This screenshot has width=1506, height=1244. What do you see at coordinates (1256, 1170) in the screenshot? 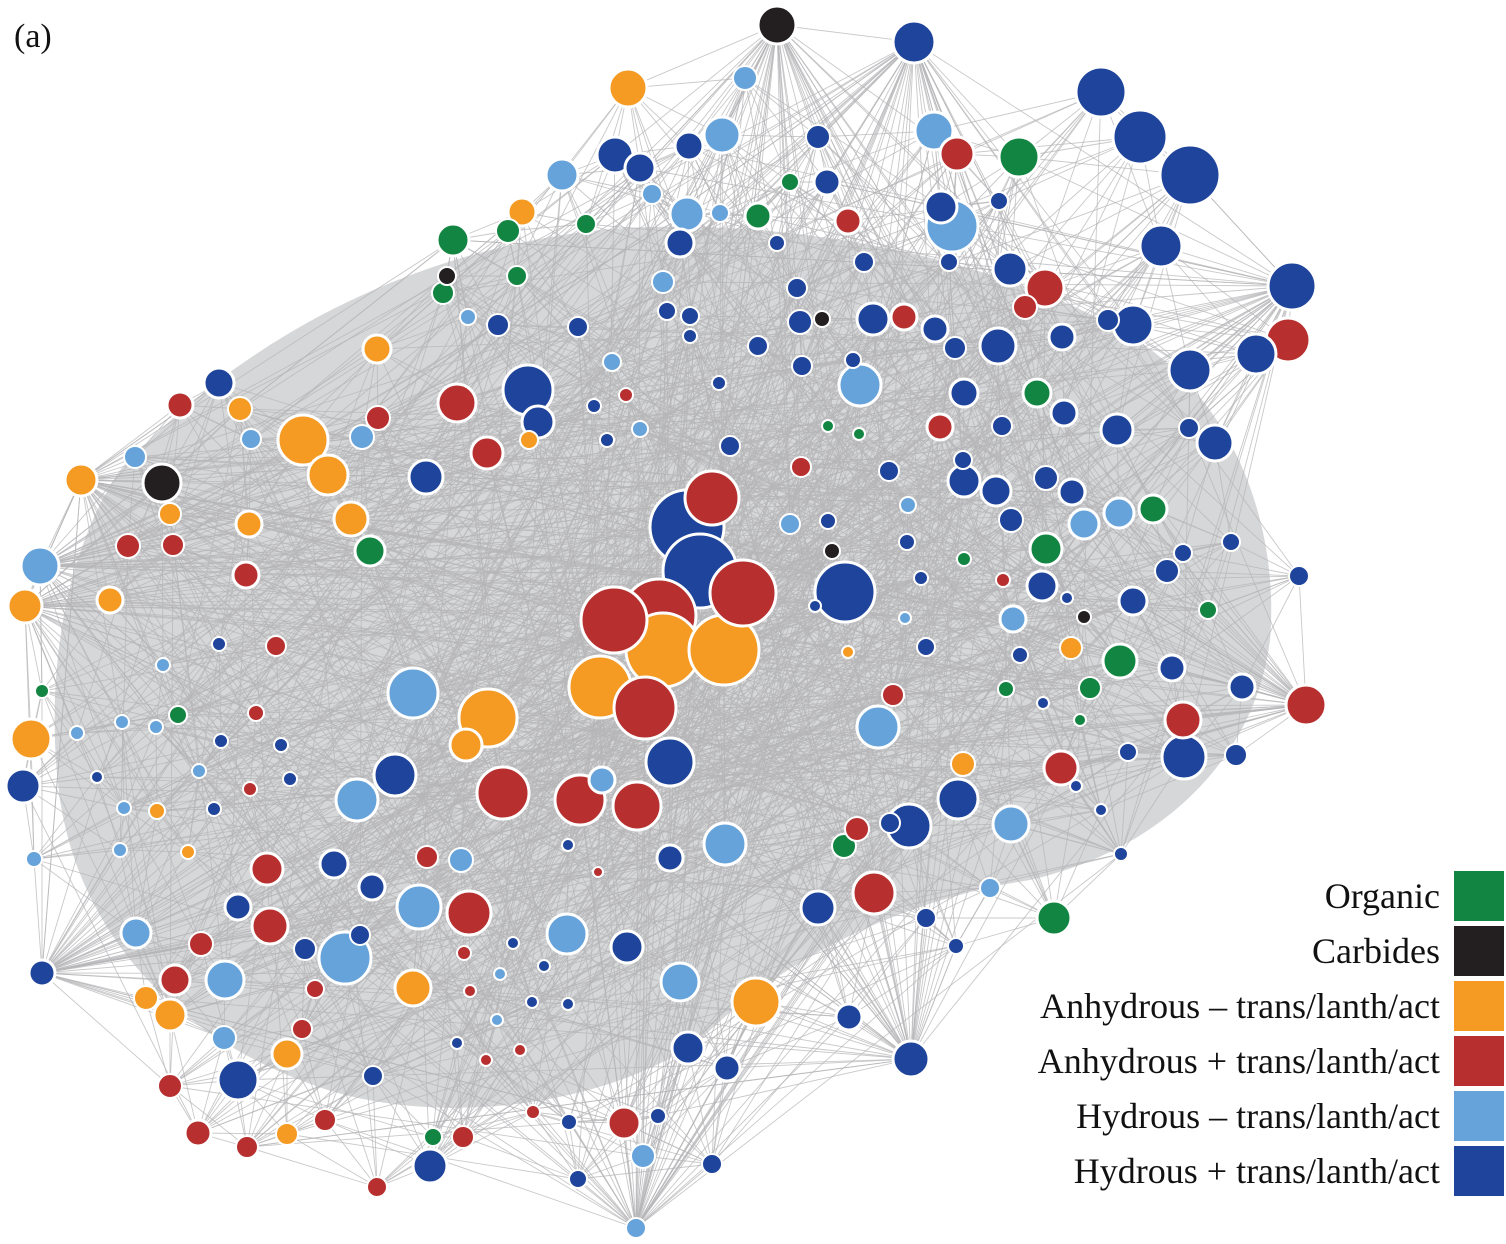
I see `legend-label-hydrous-plus: Hydrous + trans/lanth/act` at bounding box center [1256, 1170].